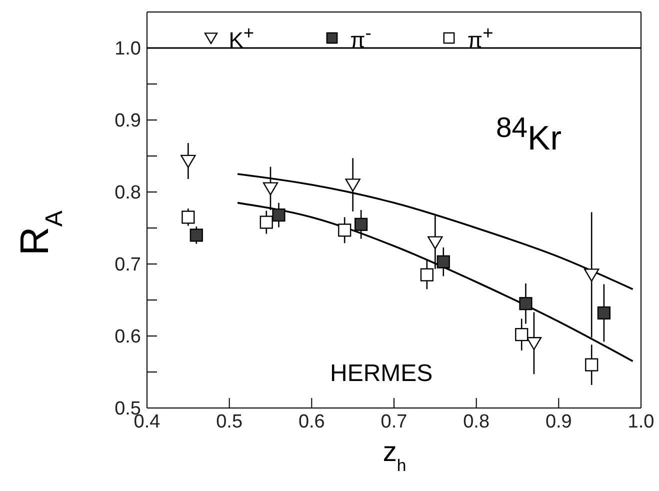 This screenshot has height=491, width=659. What do you see at coordinates (558, 421) in the screenshot?
I see `x-tick-label: 0.9` at bounding box center [558, 421].